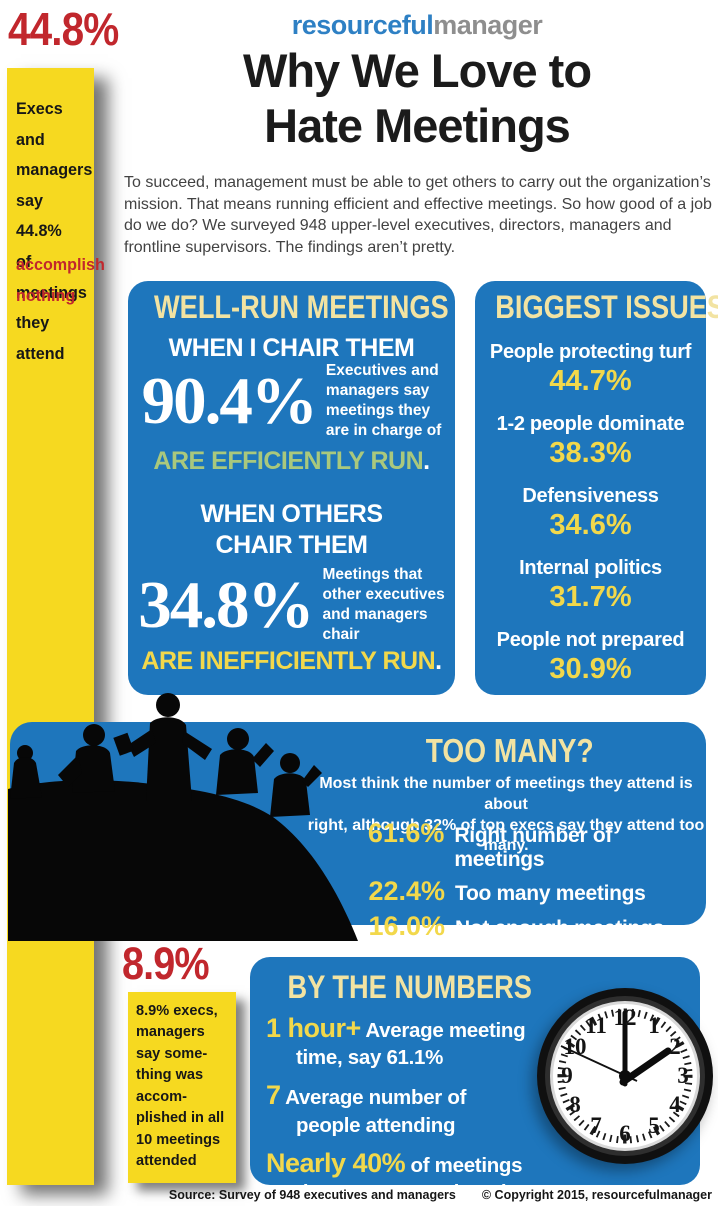 This screenshot has width=718, height=1206. What do you see at coordinates (410, 987) in the screenshot?
I see `by-the-numbers-heading: BY THE NUMBERS` at bounding box center [410, 987].